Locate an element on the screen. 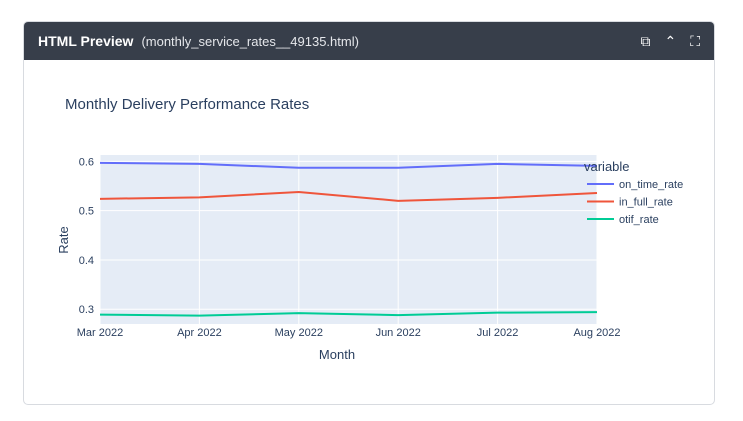 The height and width of the screenshot is (421, 743). y-tick-label: 0.5 is located at coordinates (86, 212).